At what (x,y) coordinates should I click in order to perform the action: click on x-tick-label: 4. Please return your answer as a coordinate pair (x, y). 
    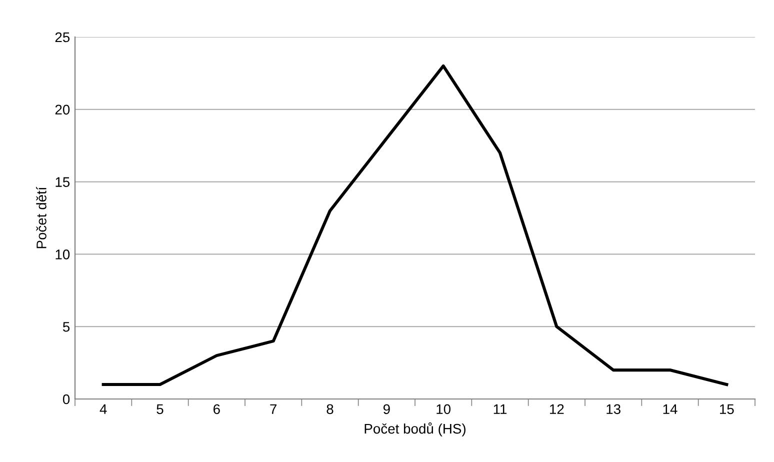
    Looking at the image, I should click on (103, 409).